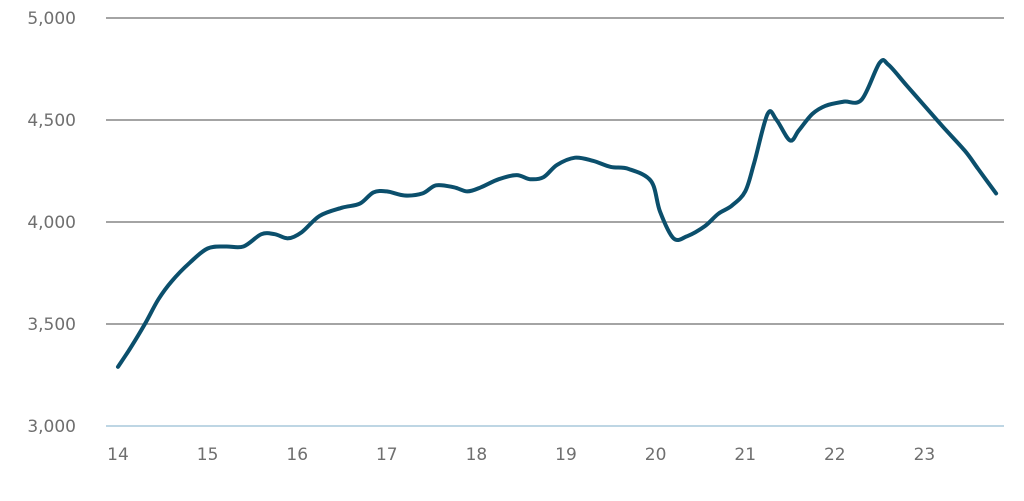  What do you see at coordinates (51, 325) in the screenshot?
I see `y-tick-label: 3,500` at bounding box center [51, 325].